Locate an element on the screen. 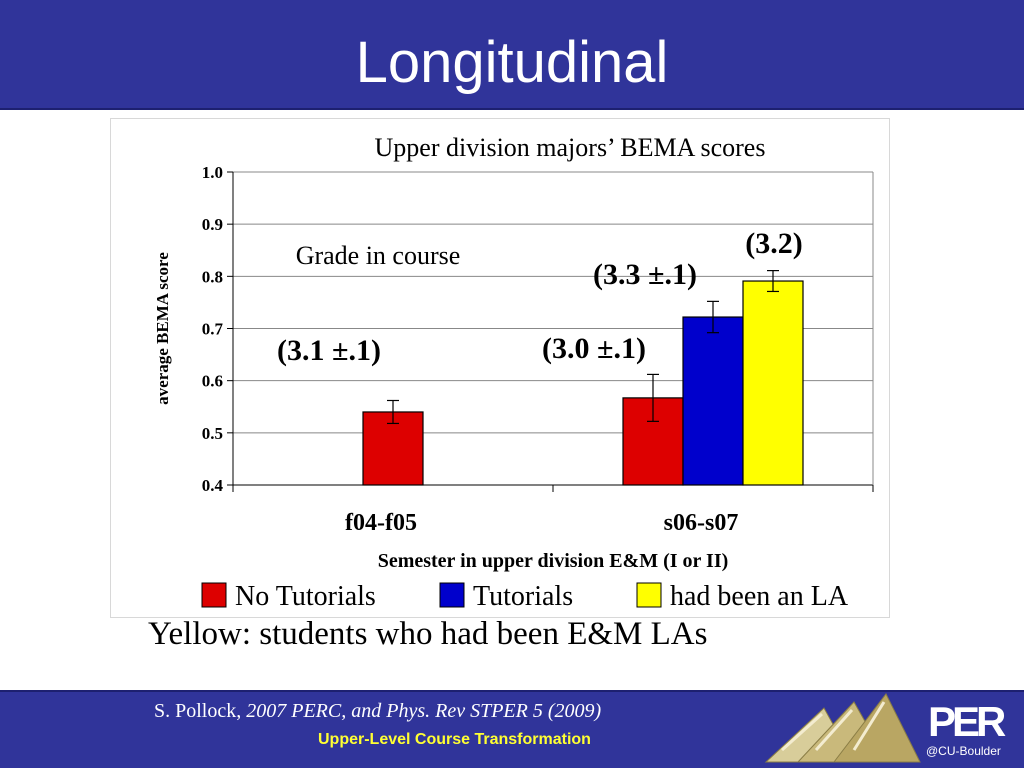 The width and height of the screenshot is (1024, 768). y-tick-label: 1.0 is located at coordinates (212, 172).